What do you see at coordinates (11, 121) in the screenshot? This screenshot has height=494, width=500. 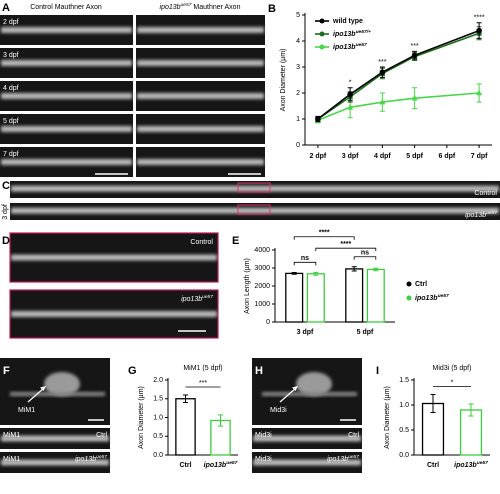 I see `row-label: 5 dpf` at bounding box center [11, 121].